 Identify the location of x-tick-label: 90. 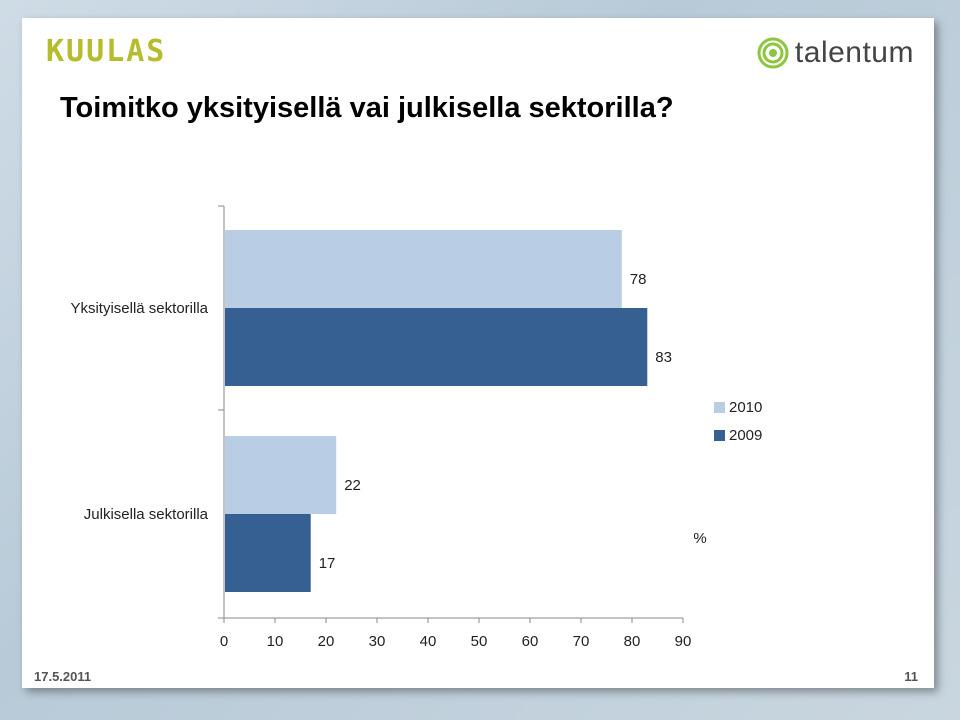
(683, 641).